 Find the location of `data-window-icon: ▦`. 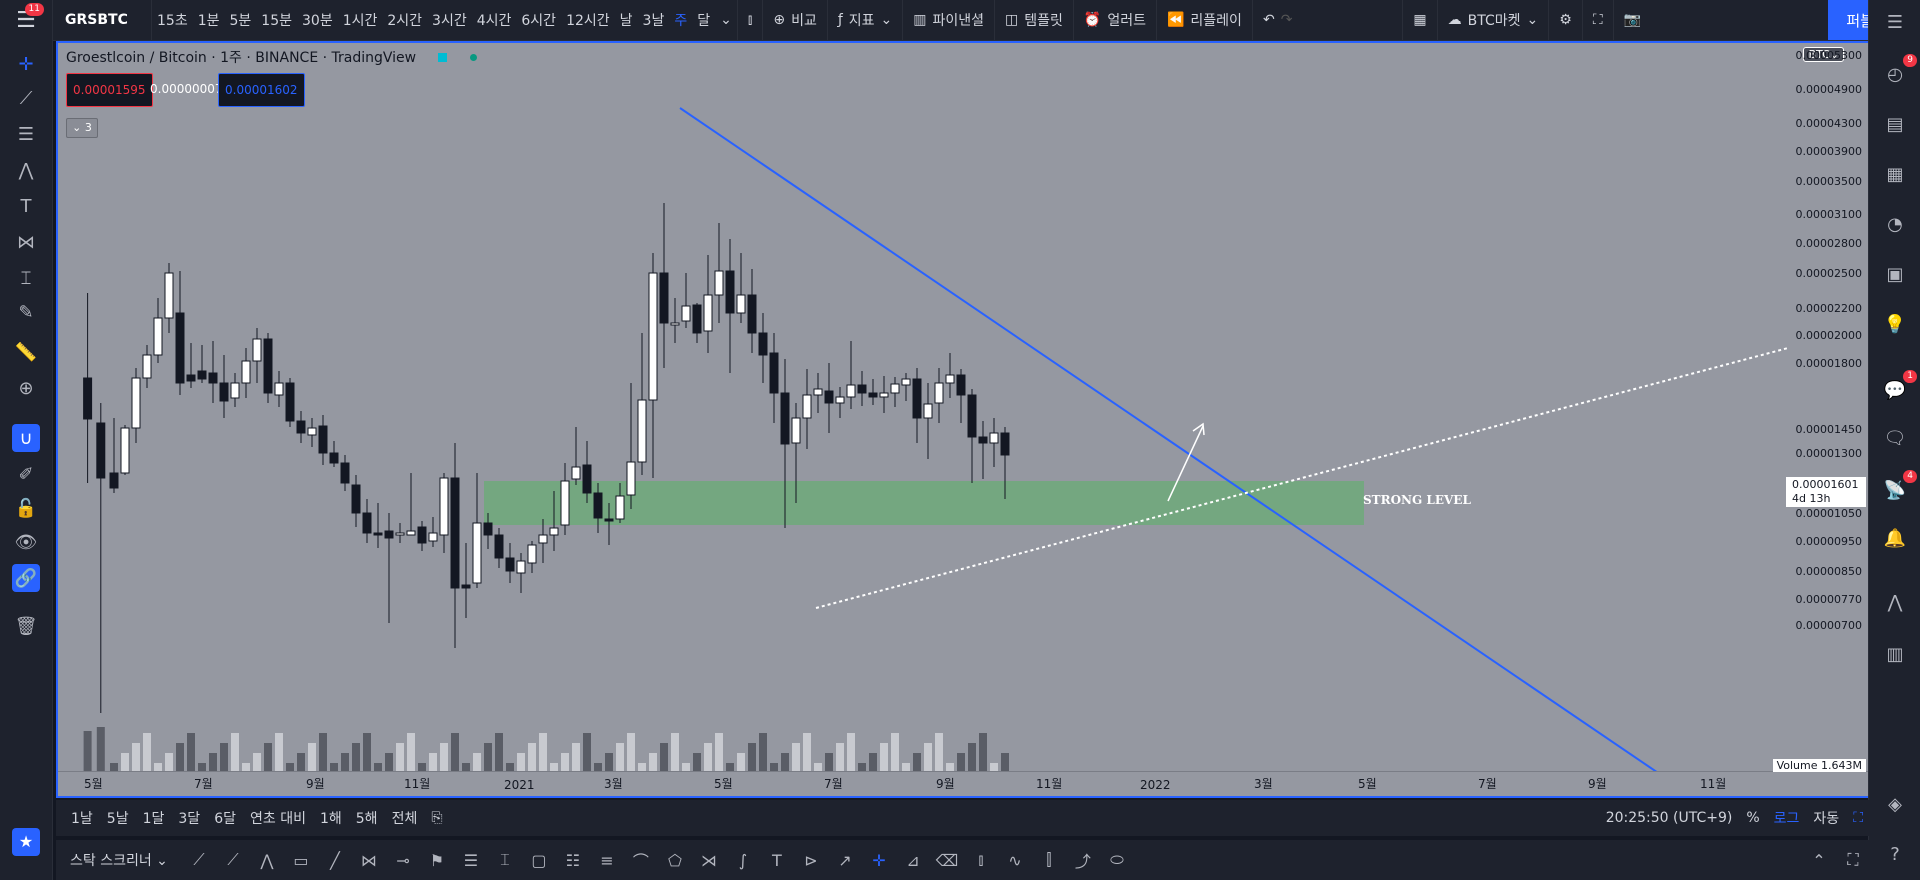

data-window-icon: ▦ is located at coordinates (1895, 174).